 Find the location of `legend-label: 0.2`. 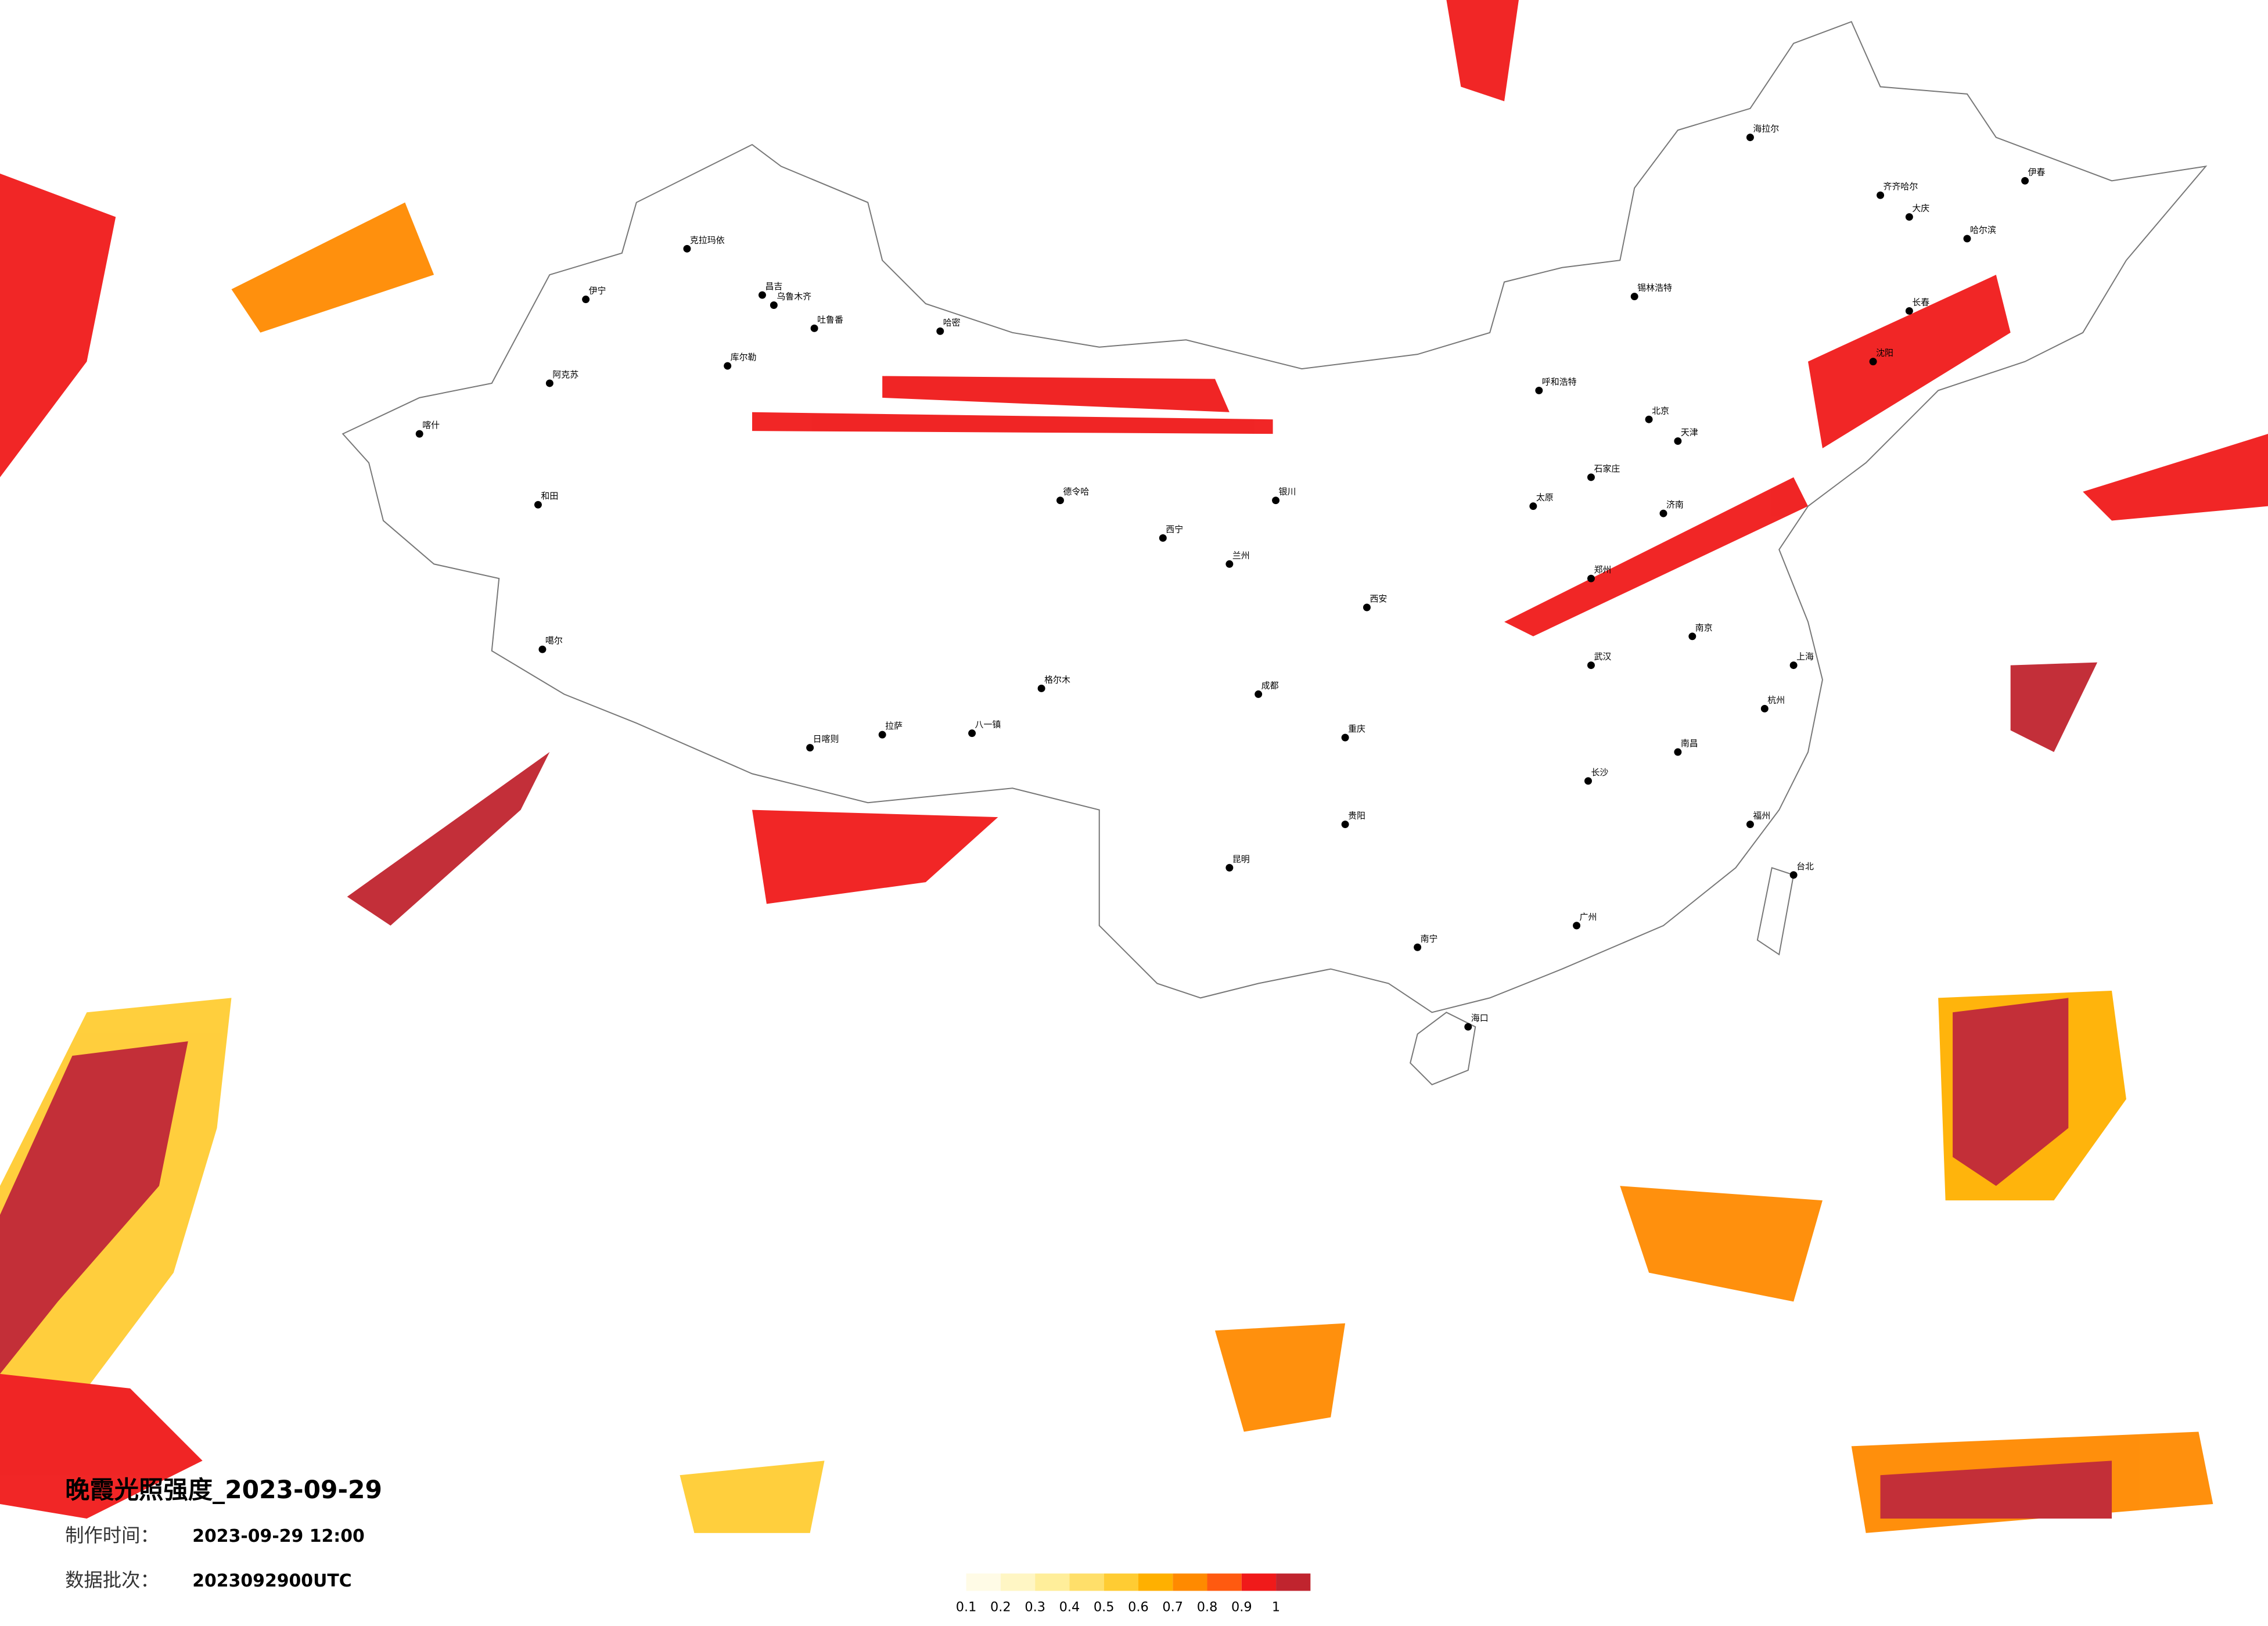

legend-label: 0.2 is located at coordinates (1000, 1606).